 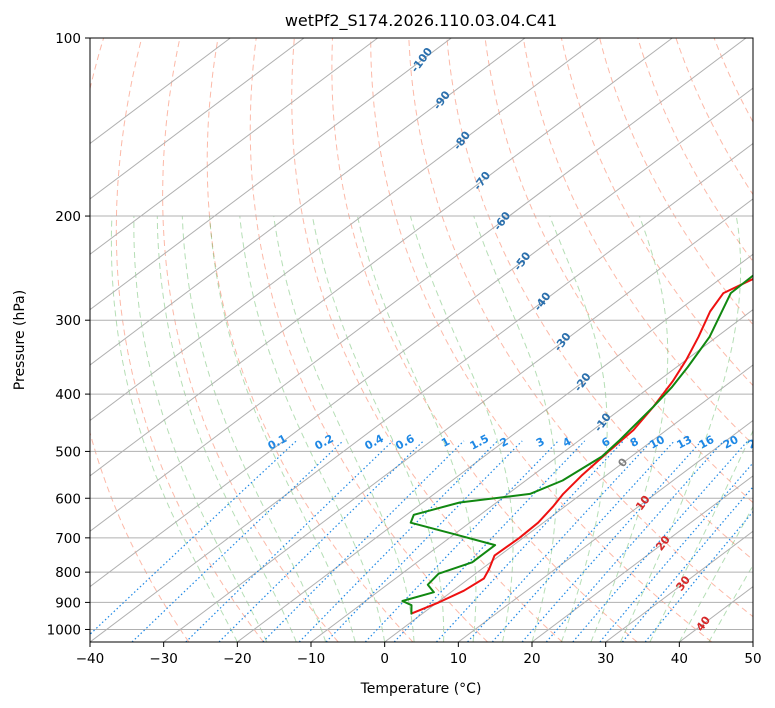 I want to click on isotherm-label: -60, so click(x=502, y=221).